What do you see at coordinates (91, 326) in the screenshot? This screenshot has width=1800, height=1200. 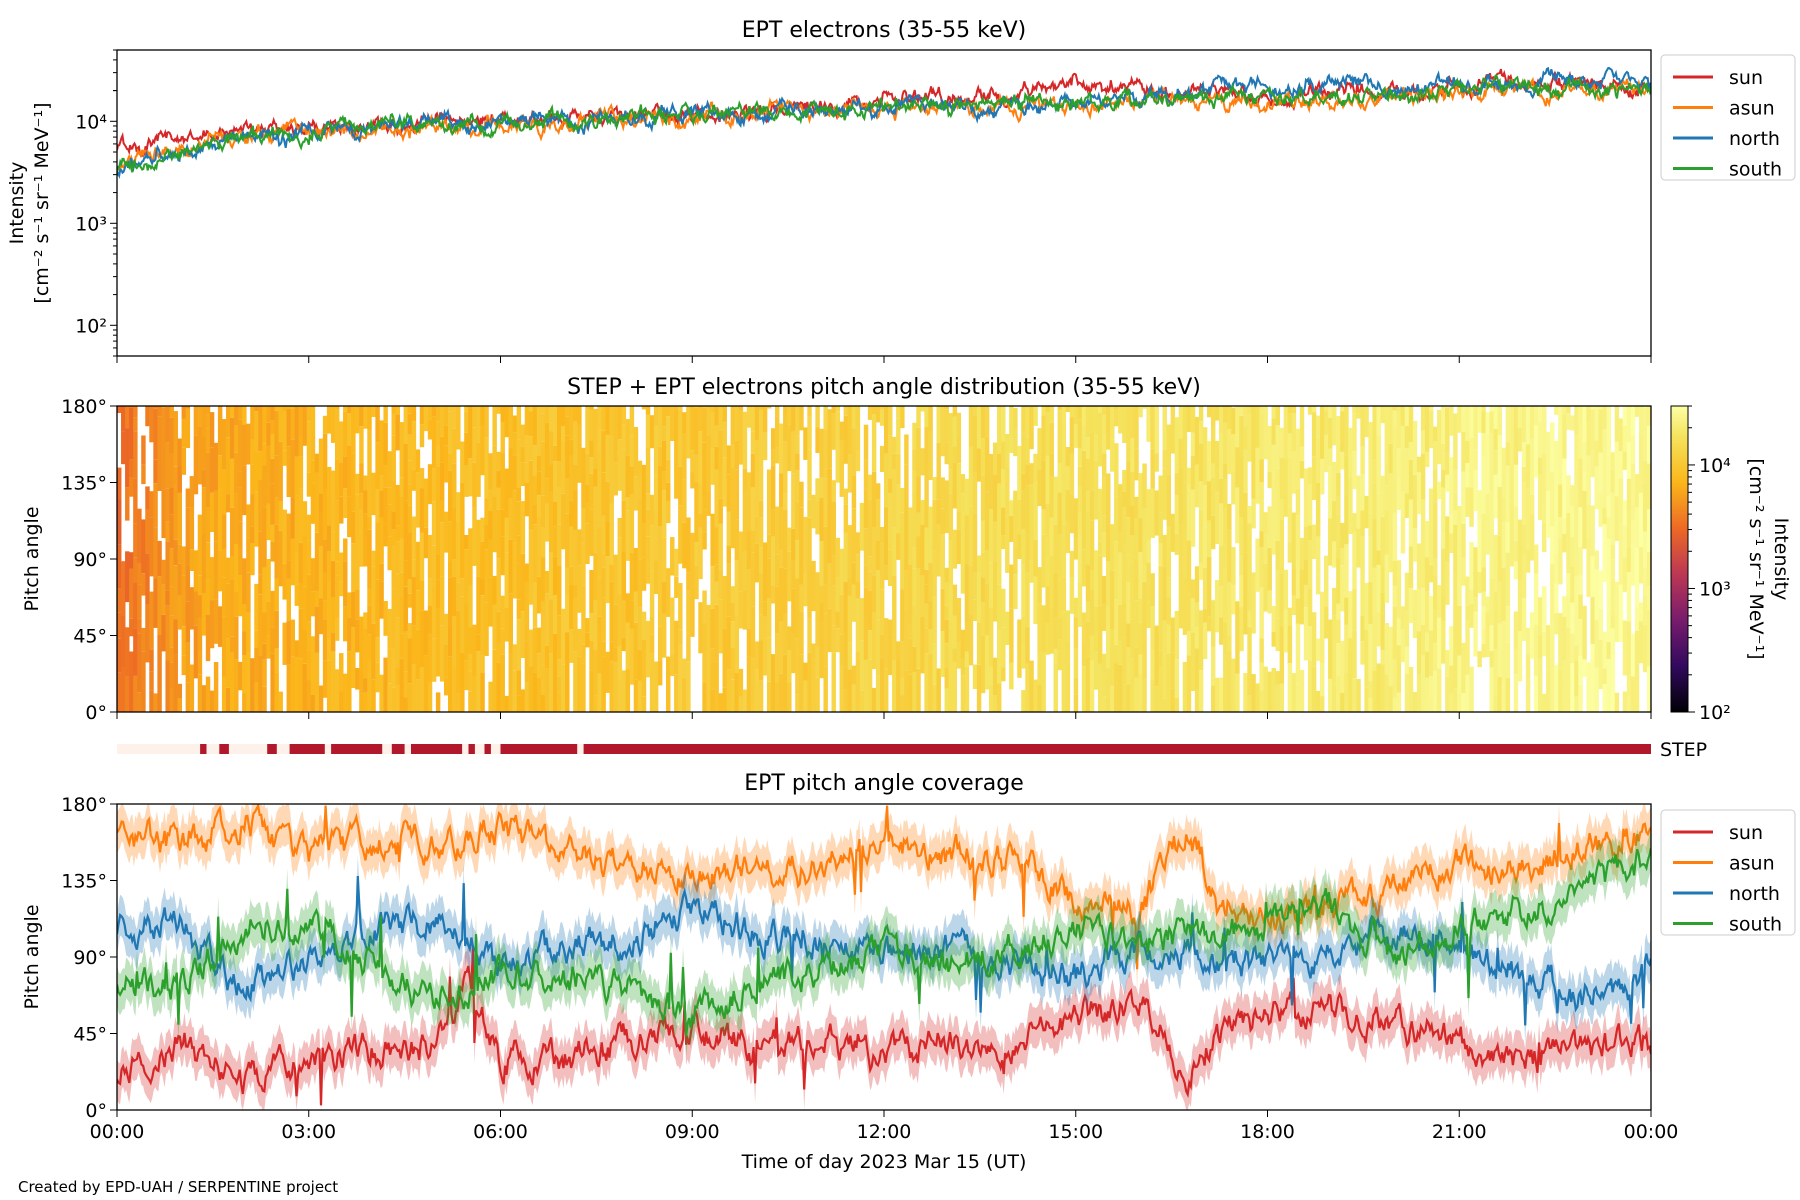 I see `ytick-label: 10²` at bounding box center [91, 326].